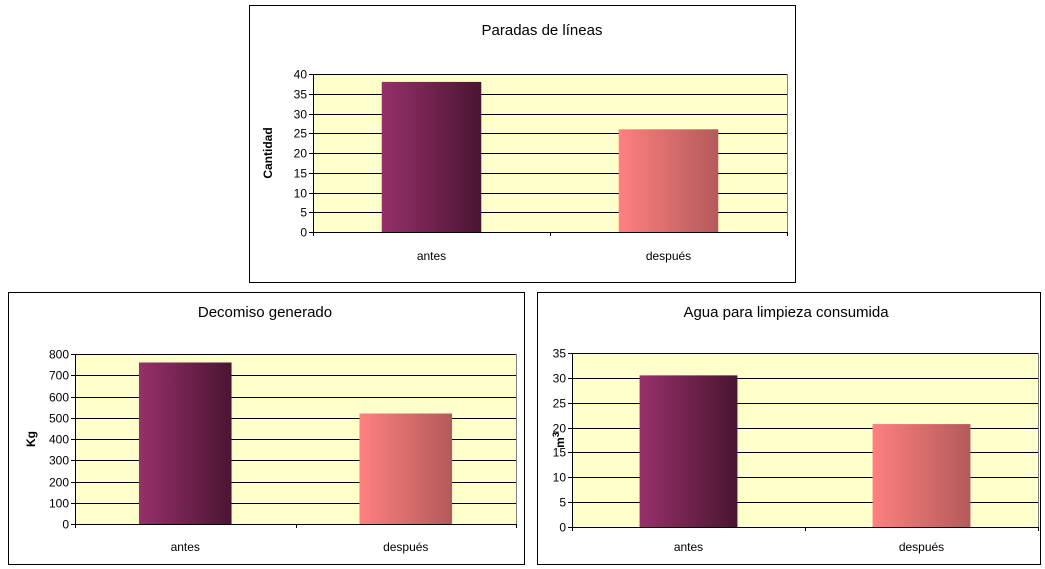  I want to click on chart-title: Paradas de líneas, so click(542, 30).